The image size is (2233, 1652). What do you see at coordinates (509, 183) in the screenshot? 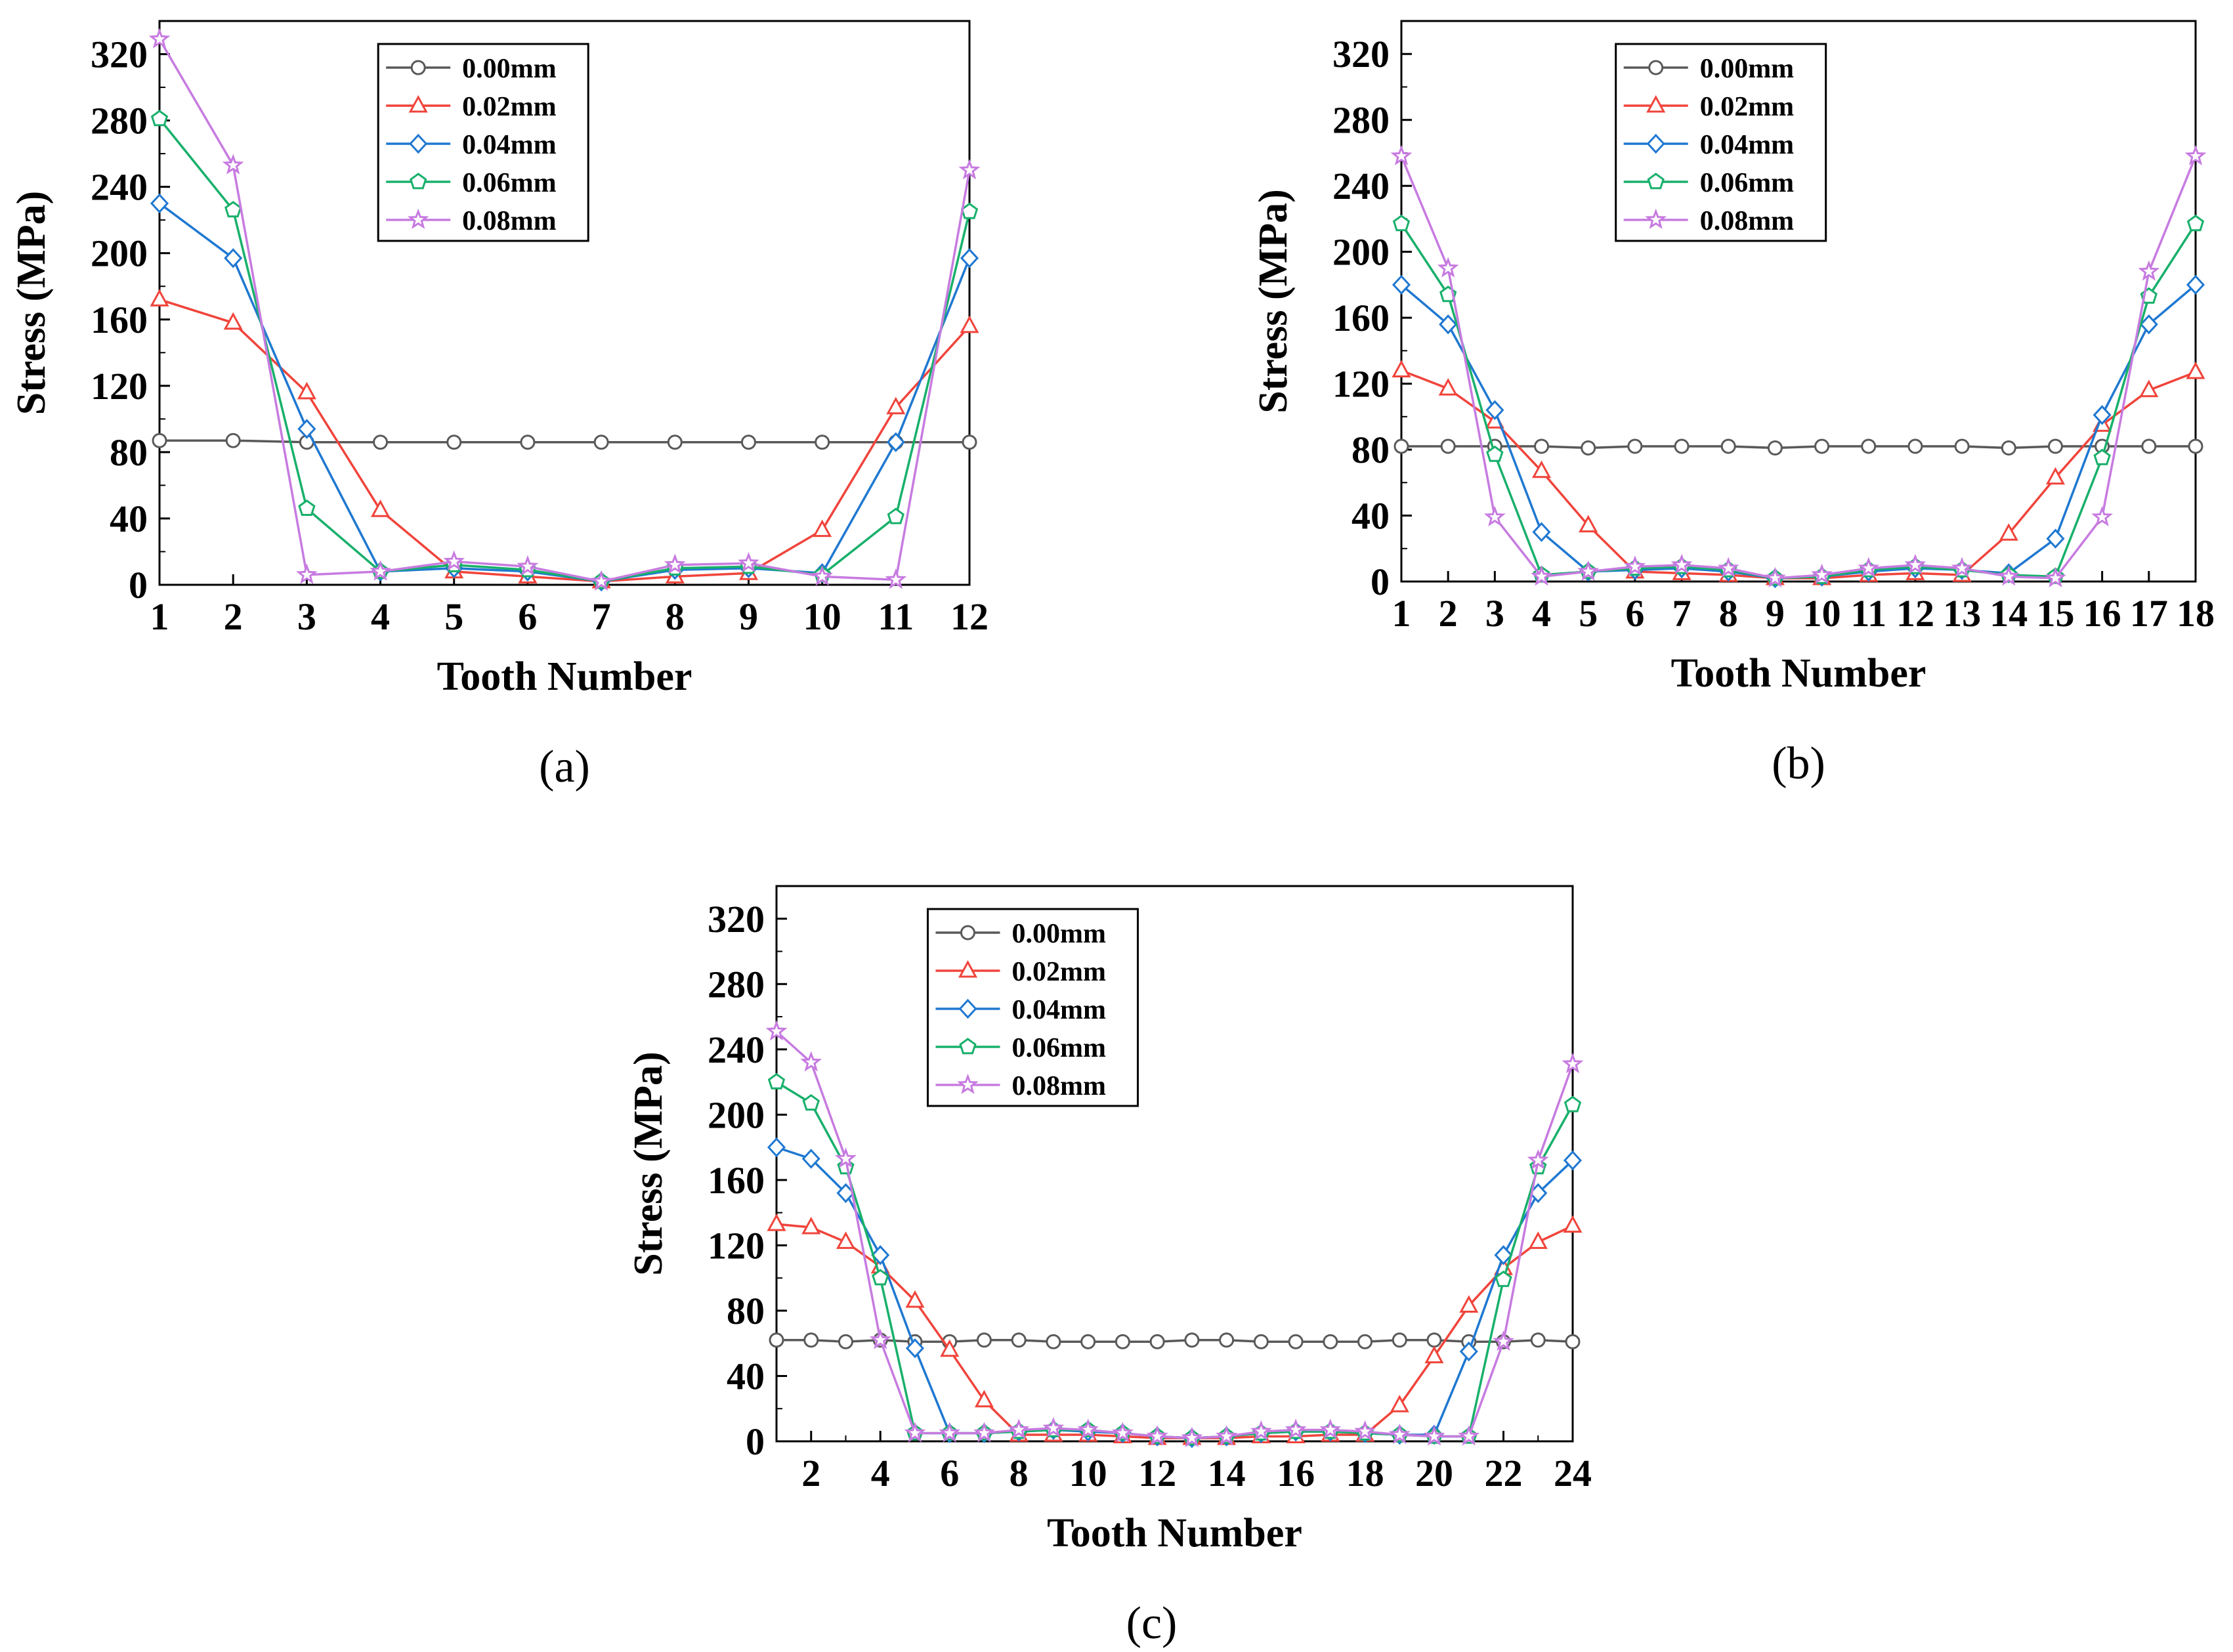
I see `legend-label: 0.06mm` at bounding box center [509, 183].